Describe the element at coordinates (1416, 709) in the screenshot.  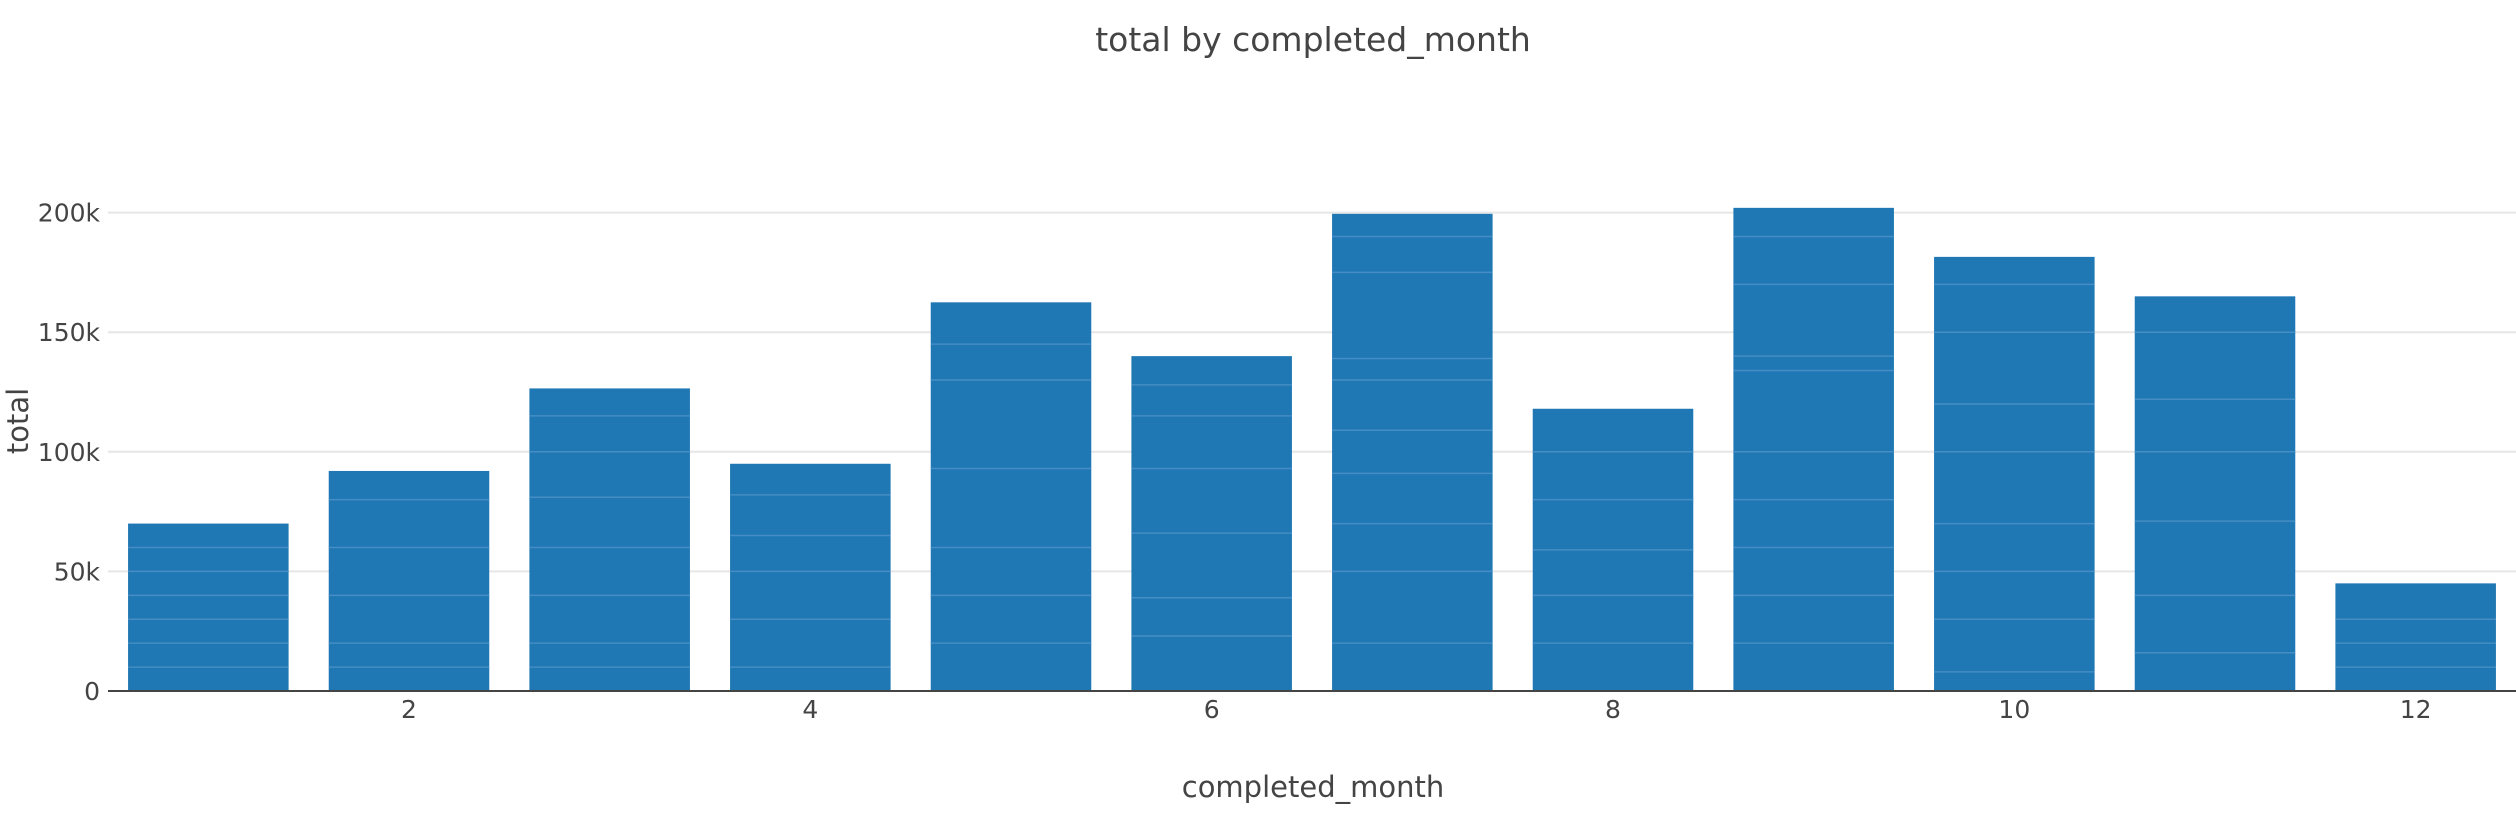
I see `x-tick-labels: 2 4 6 8 10 12` at that location.